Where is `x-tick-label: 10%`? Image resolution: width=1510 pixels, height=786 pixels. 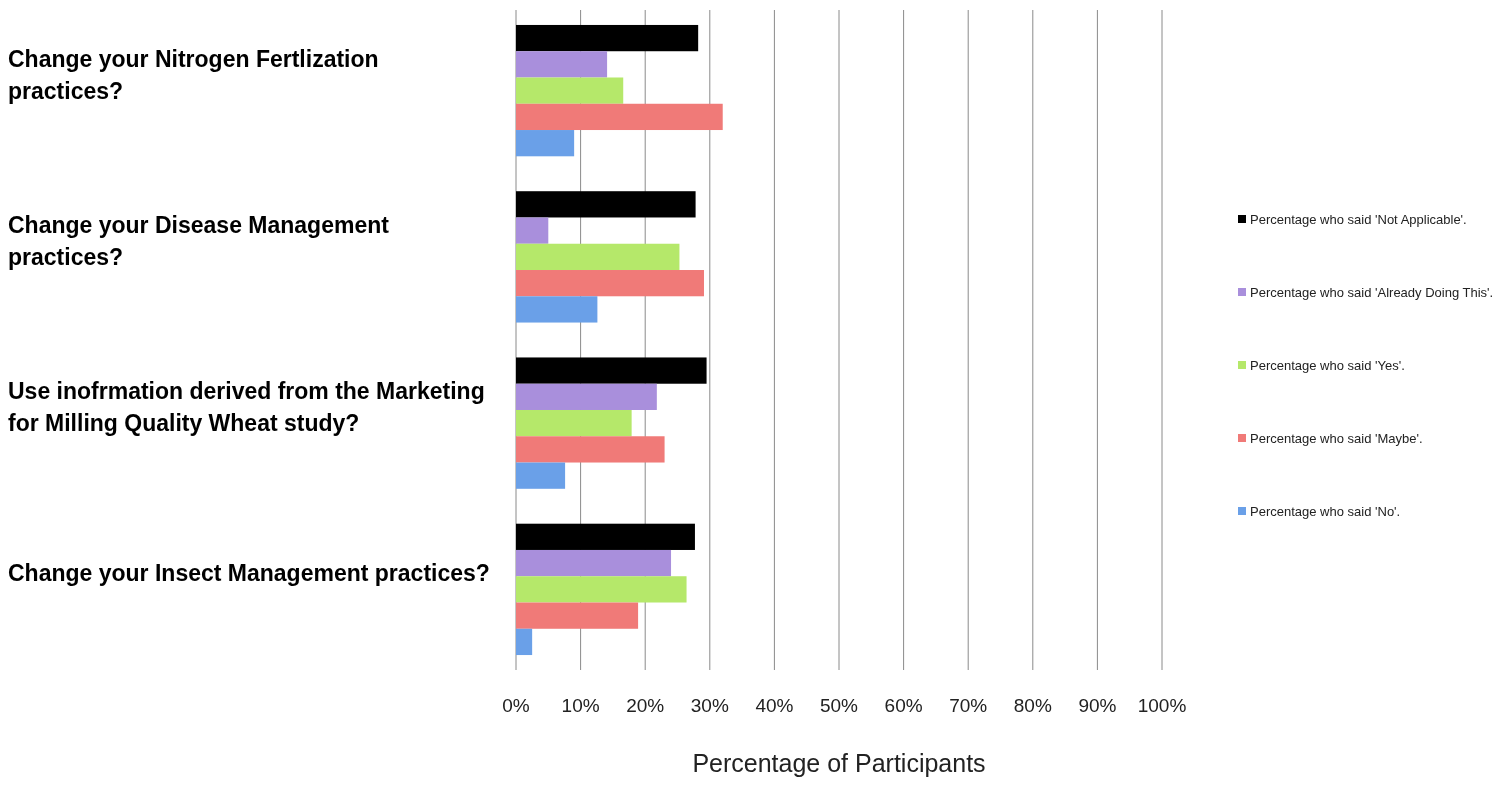 x-tick-label: 10% is located at coordinates (580, 705).